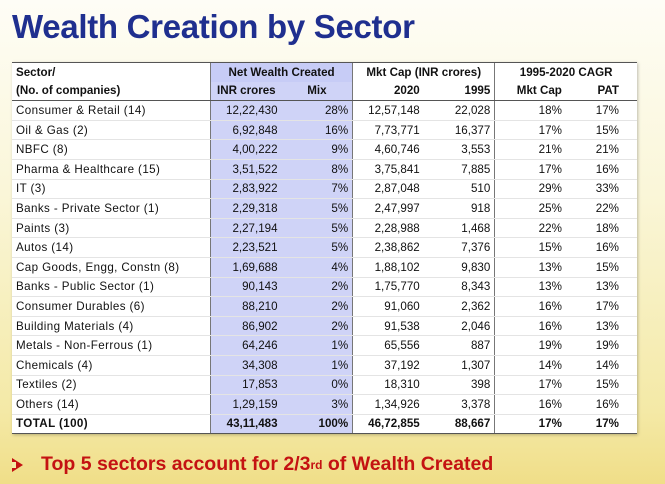 Image resolution: width=665 pixels, height=484 pixels. Describe the element at coordinates (111, 228) in the screenshot. I see `sector-cell: Paints (3)` at that location.